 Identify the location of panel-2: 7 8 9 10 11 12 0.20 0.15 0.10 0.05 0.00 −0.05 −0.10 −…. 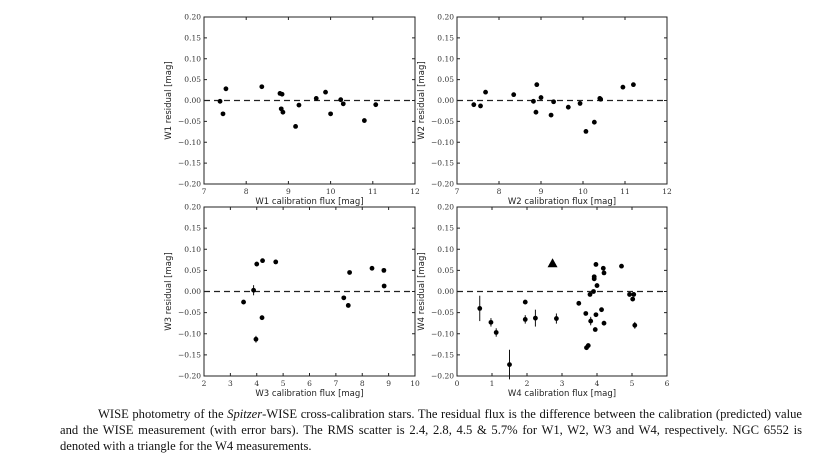
(544, 110).